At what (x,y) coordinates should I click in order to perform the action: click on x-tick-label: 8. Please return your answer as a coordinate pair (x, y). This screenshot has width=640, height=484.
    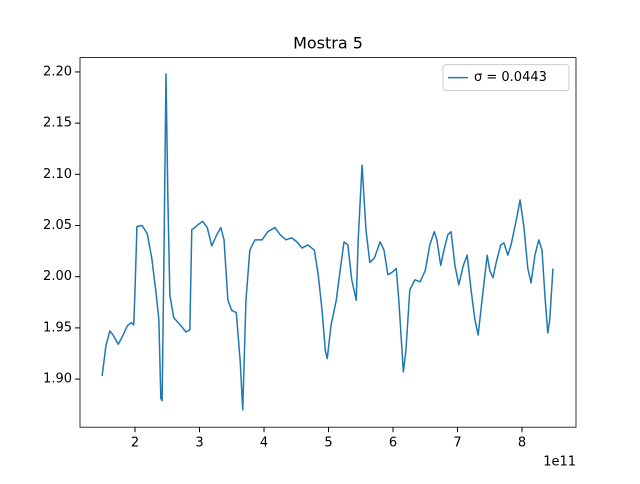
    Looking at the image, I should click on (522, 443).